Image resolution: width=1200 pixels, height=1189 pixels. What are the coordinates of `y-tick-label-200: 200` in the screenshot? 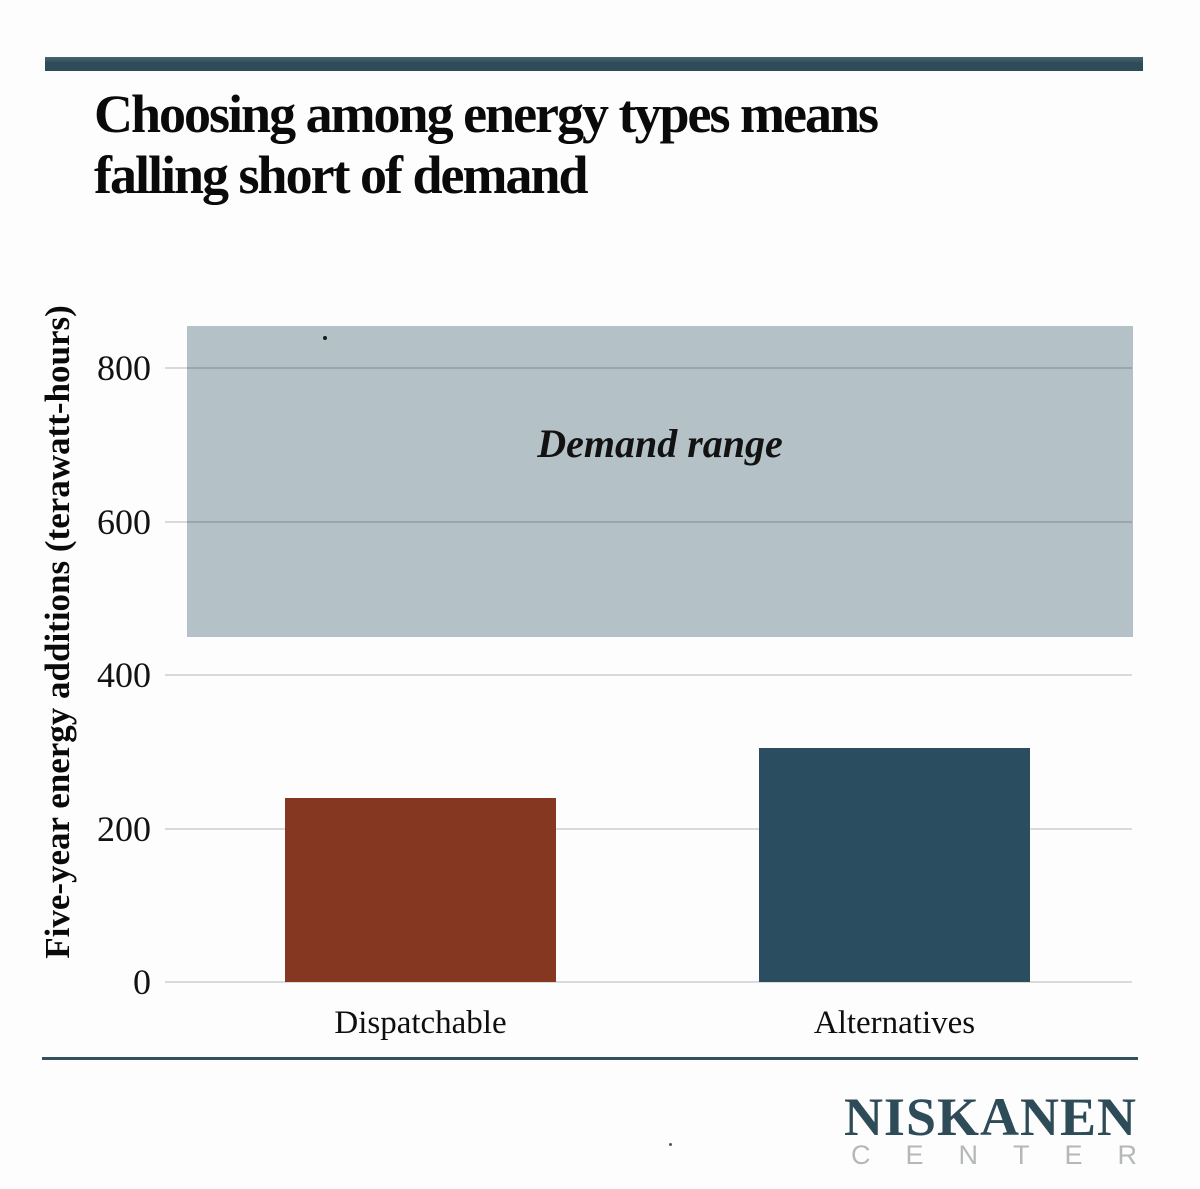 It's located at (124, 828).